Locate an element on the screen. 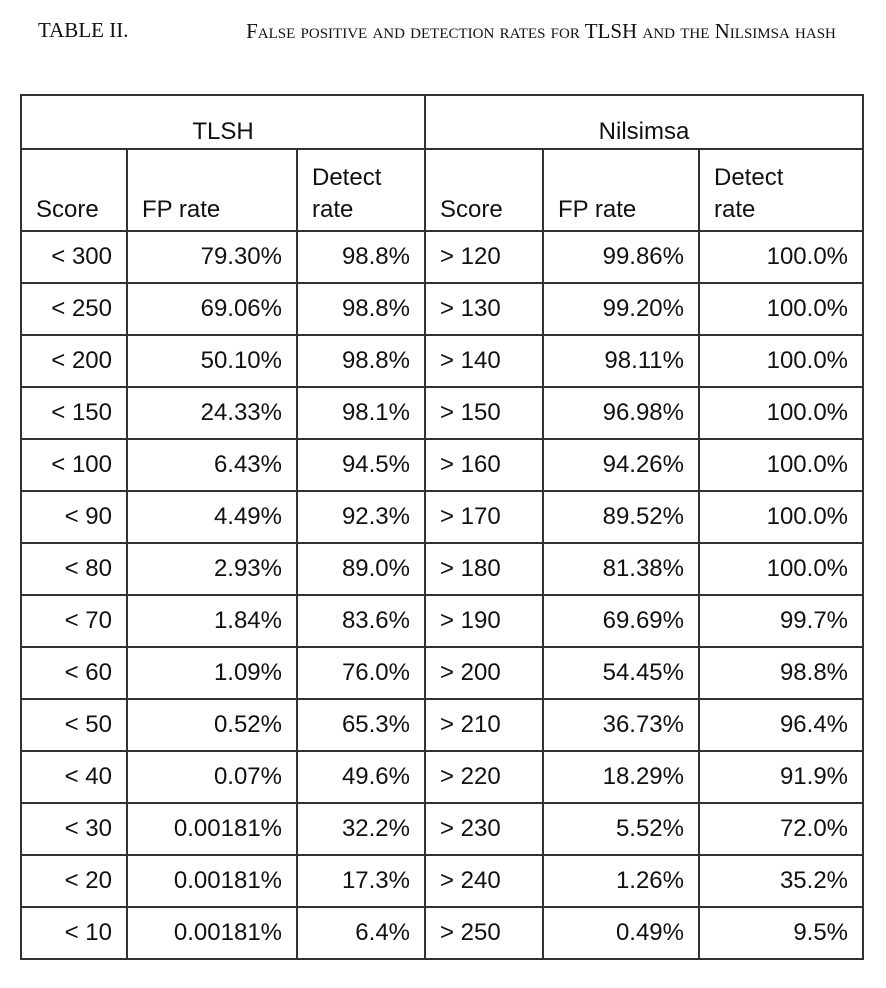  nilsimsa-detect-rate-cell: 72.0% is located at coordinates (781, 829).